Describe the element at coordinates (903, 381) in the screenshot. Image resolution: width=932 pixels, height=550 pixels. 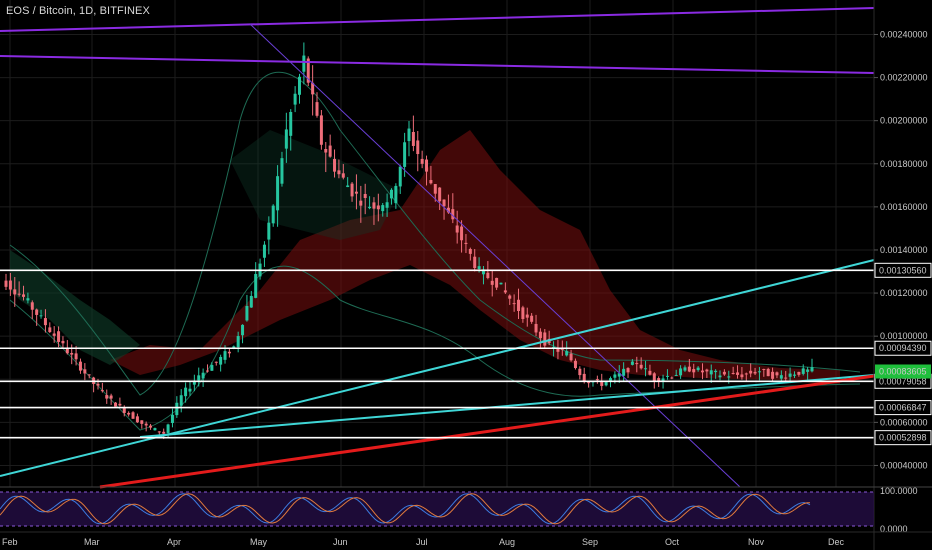
I see `level-label-text: 0.00079058` at that location.